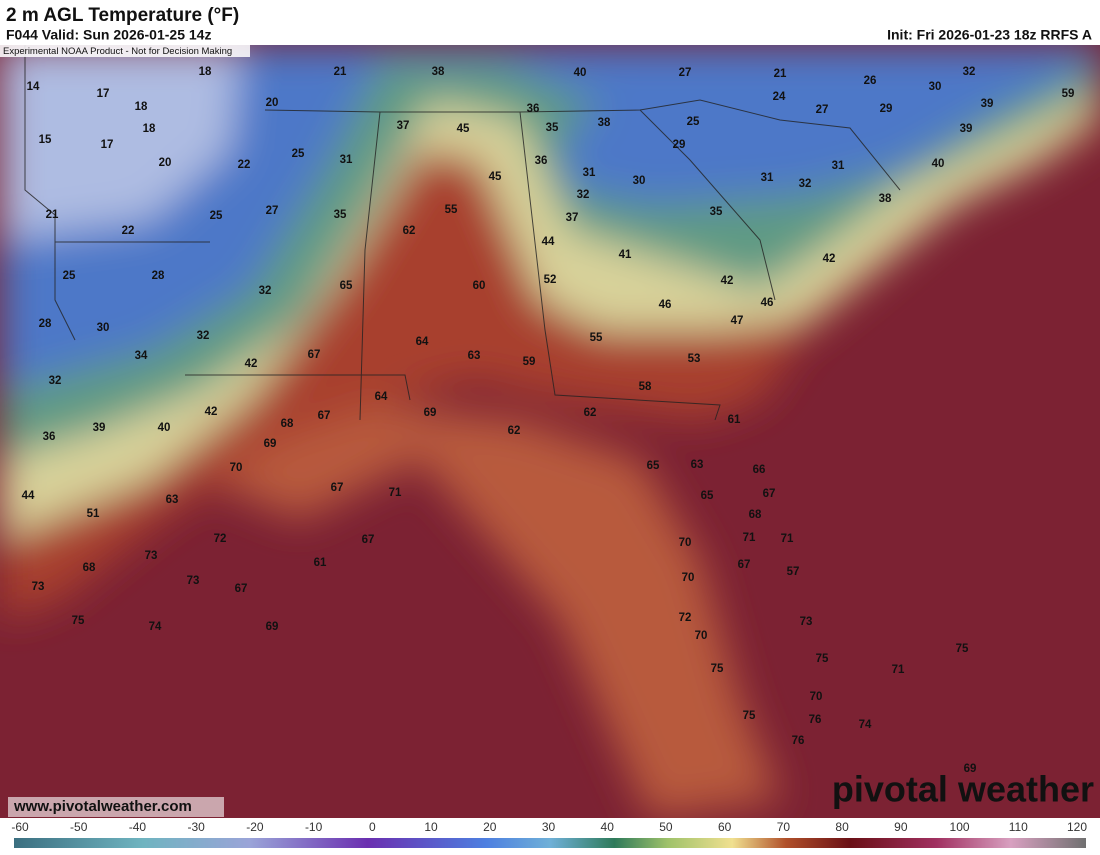 This screenshot has height=855, width=1100. I want to click on station-temperature: 53, so click(694, 359).